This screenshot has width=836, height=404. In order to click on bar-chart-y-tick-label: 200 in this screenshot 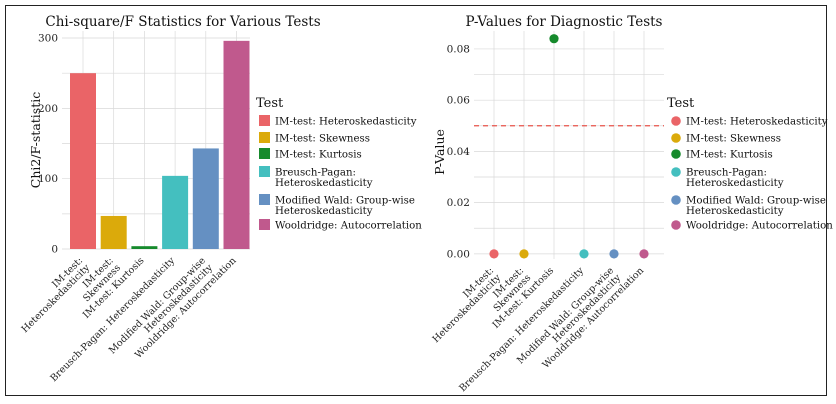, I will do `click(48, 109)`.